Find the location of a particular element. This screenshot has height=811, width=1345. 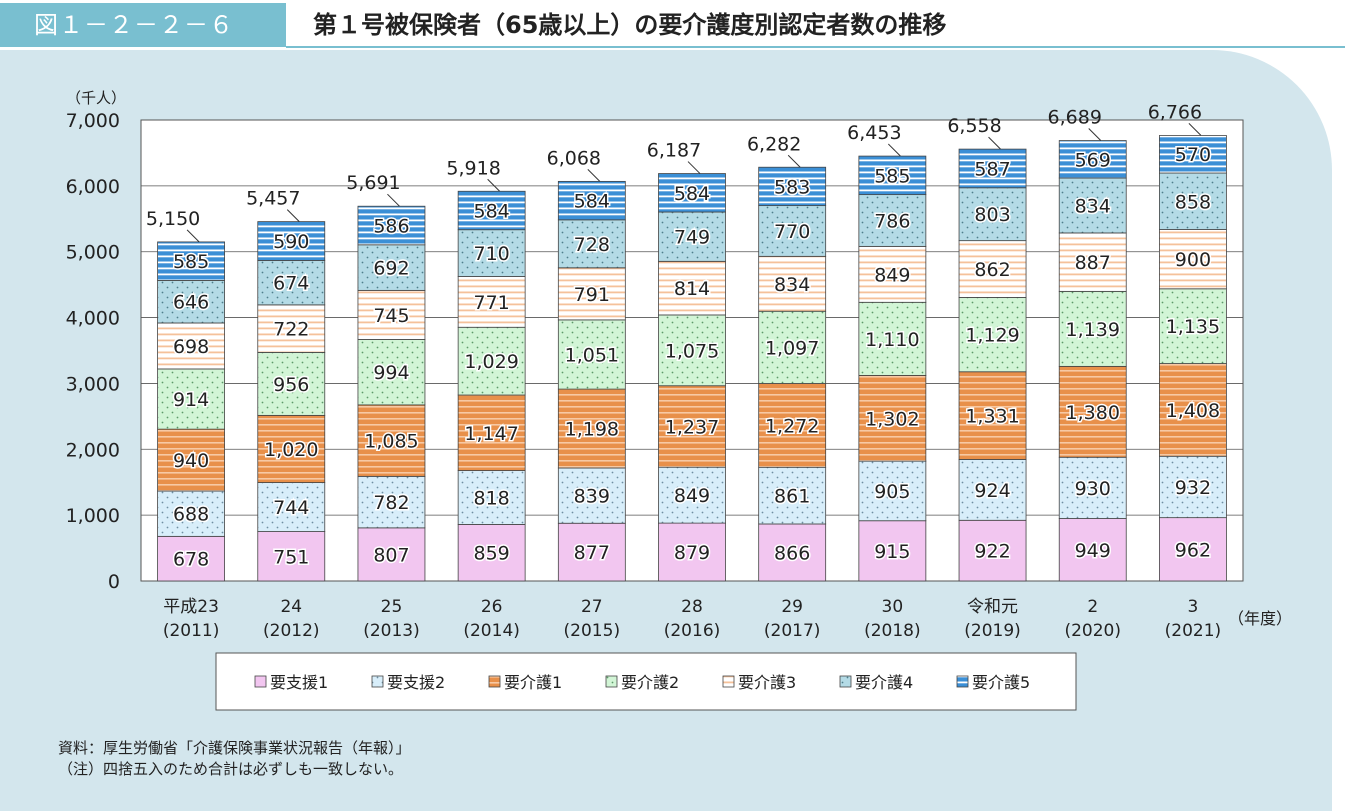

x-tick-era: 平成23 is located at coordinates (191, 607).